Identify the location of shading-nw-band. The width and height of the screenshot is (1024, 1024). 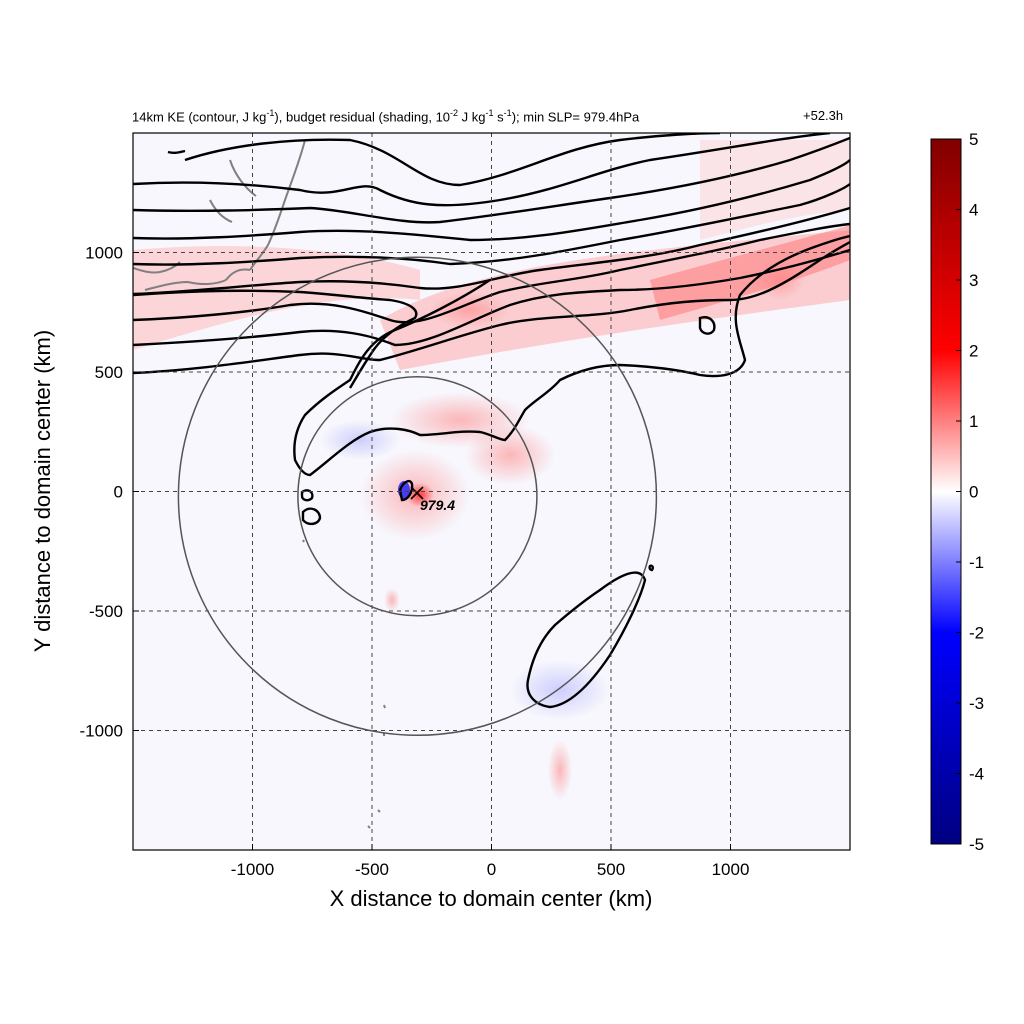
(276, 298).